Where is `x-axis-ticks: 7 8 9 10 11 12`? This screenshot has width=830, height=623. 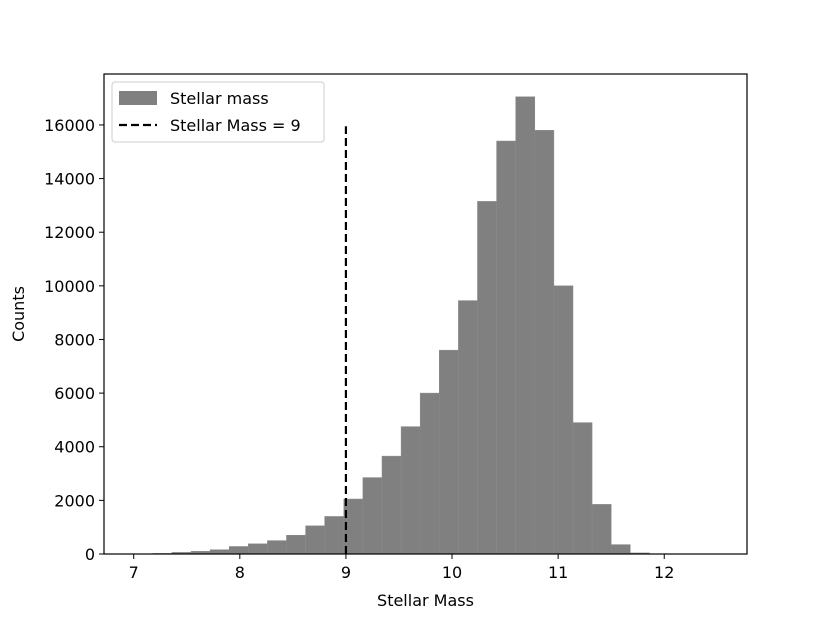
x-axis-ticks: 7 8 9 10 11 12 is located at coordinates (401, 568).